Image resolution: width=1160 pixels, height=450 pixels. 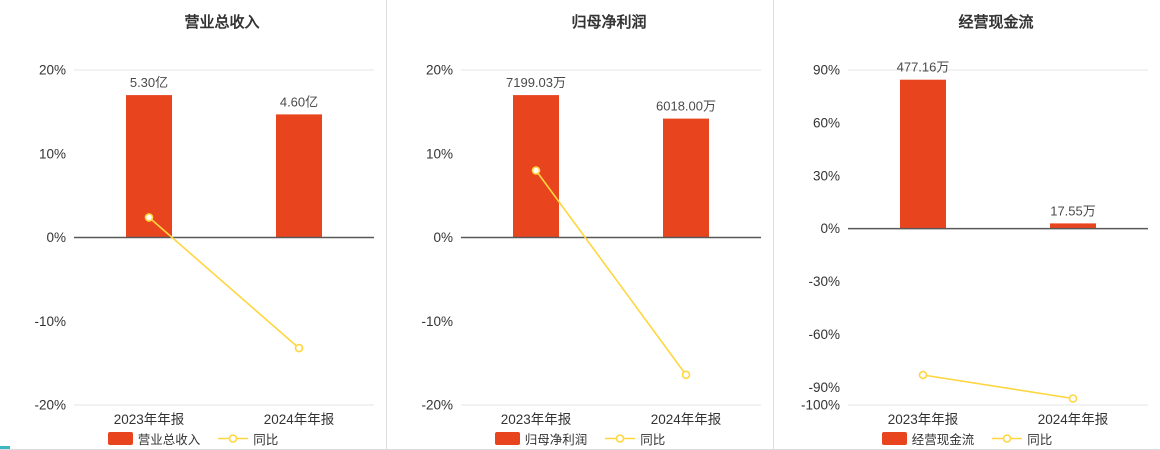 I want to click on chart-title: 经营现金流, so click(x=996, y=22).